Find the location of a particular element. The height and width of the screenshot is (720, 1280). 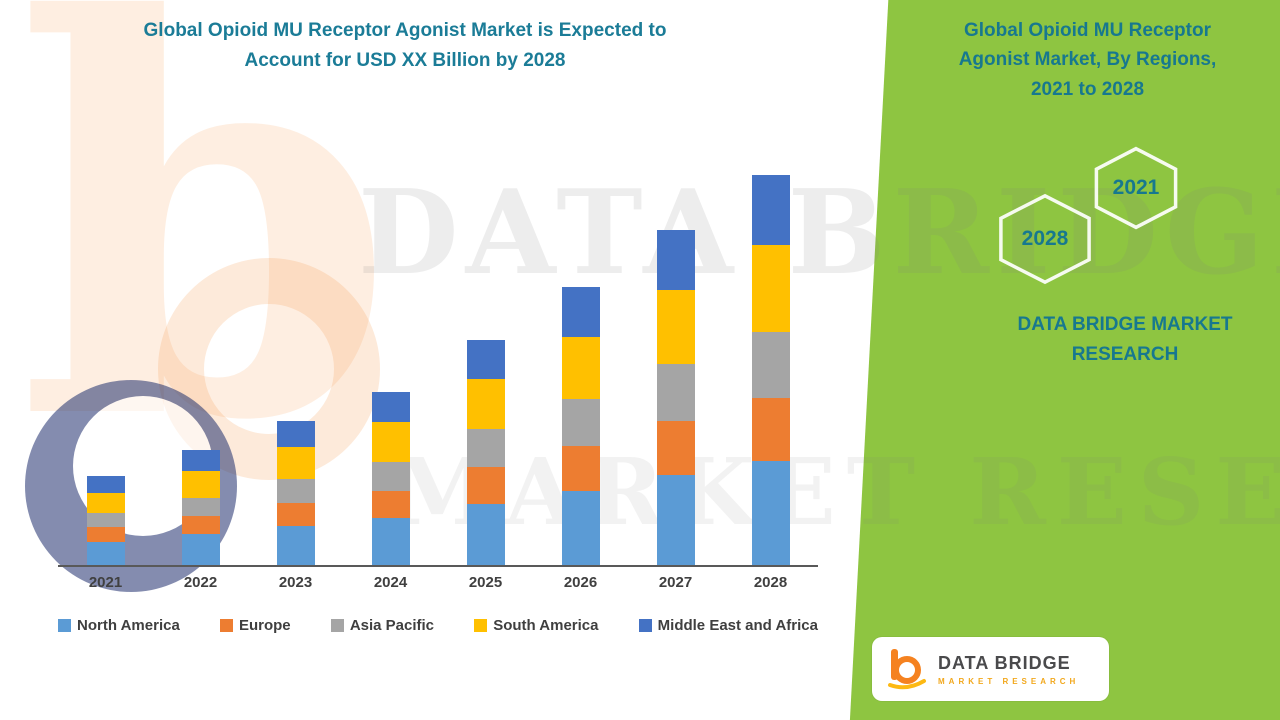

x-label-2025: 2025 is located at coordinates (485, 582).